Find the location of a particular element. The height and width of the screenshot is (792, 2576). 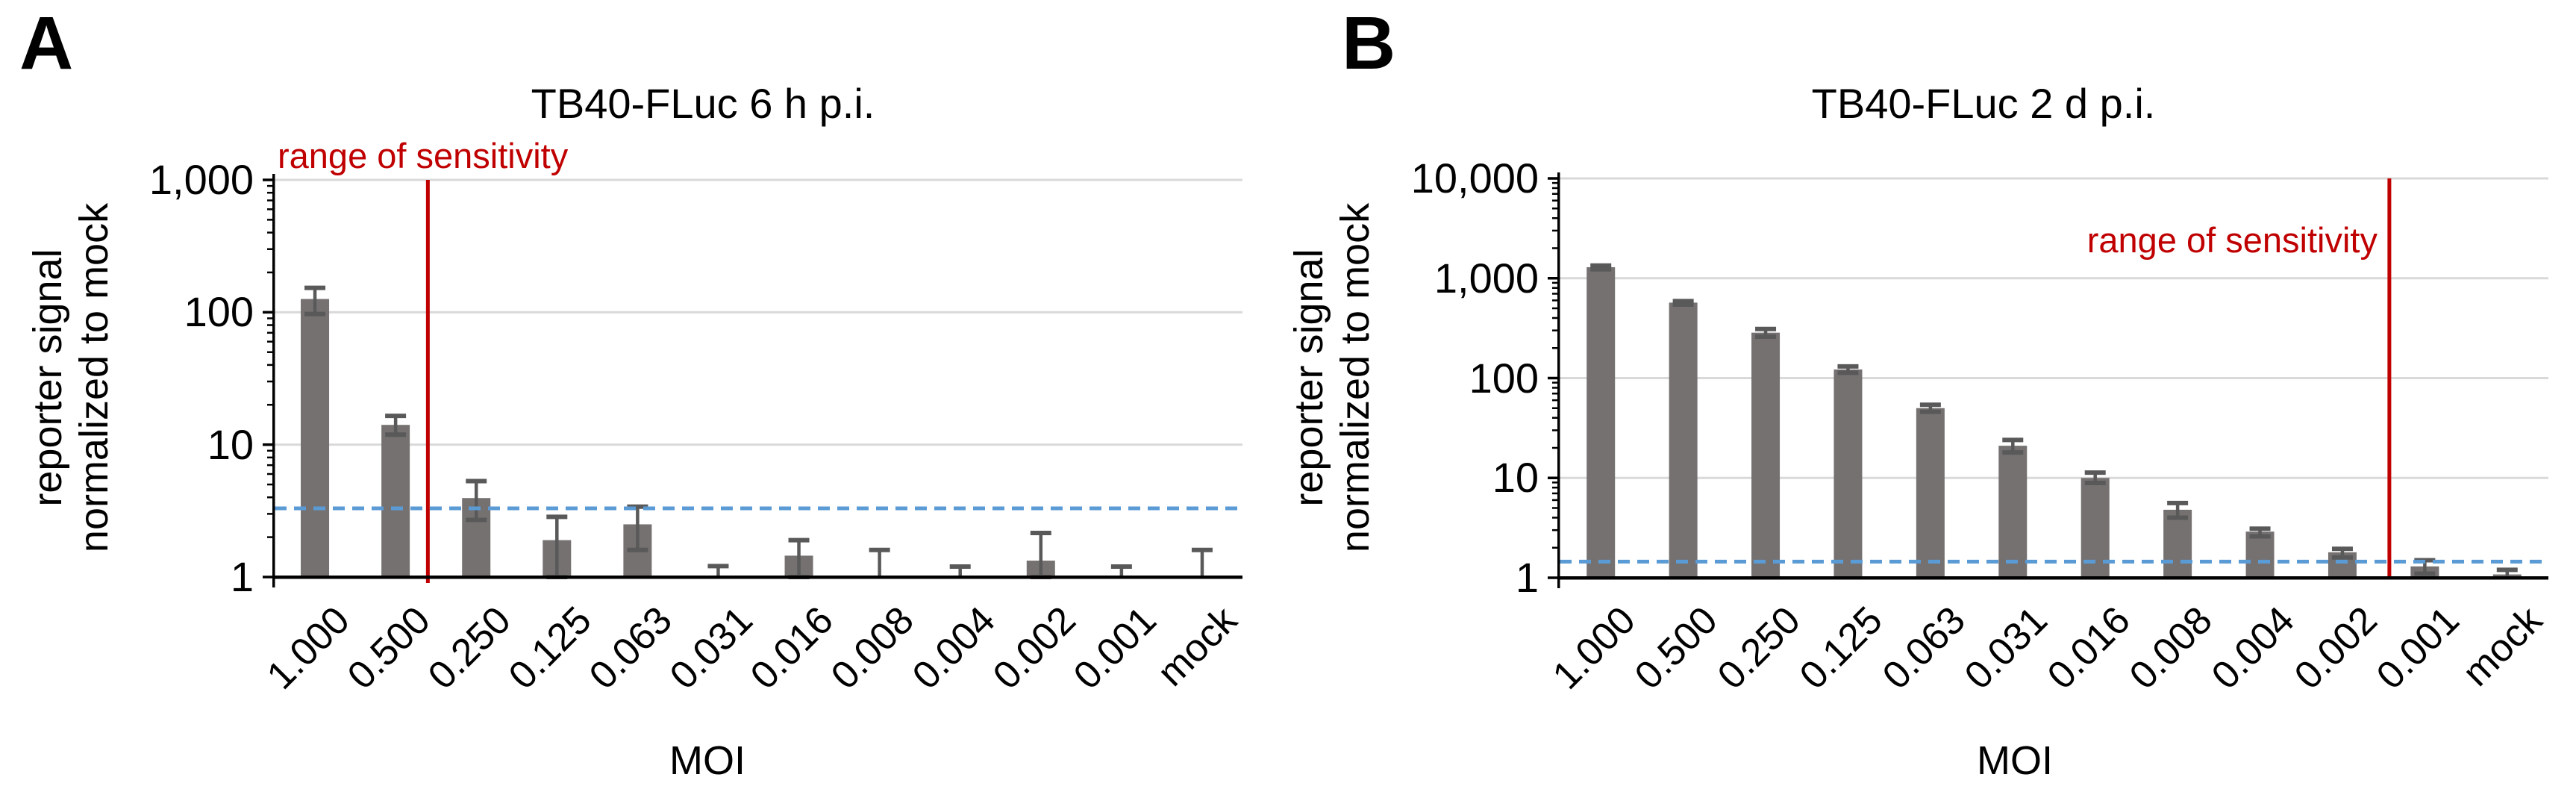

panel-b-bar-0.500 is located at coordinates (1683, 440).